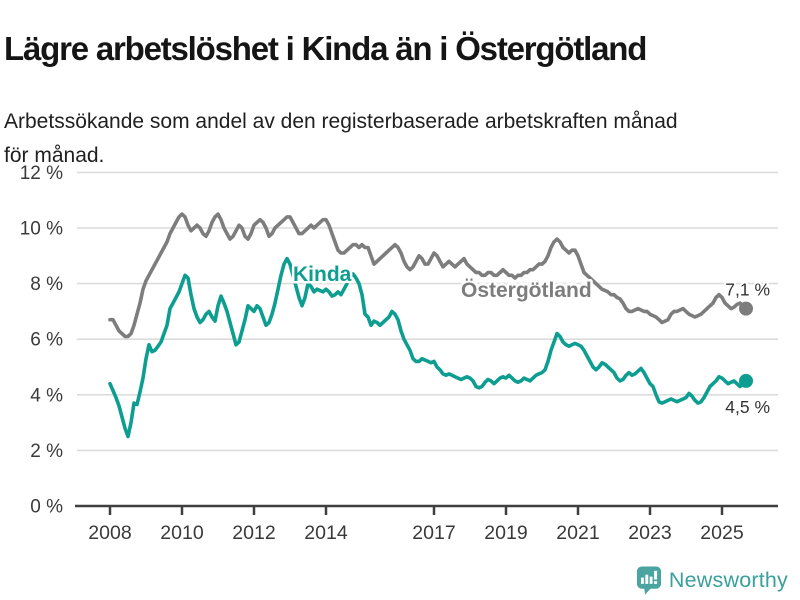 The image size is (800, 600). I want to click on end-value-label-kinda: 4,5 %, so click(747, 407).